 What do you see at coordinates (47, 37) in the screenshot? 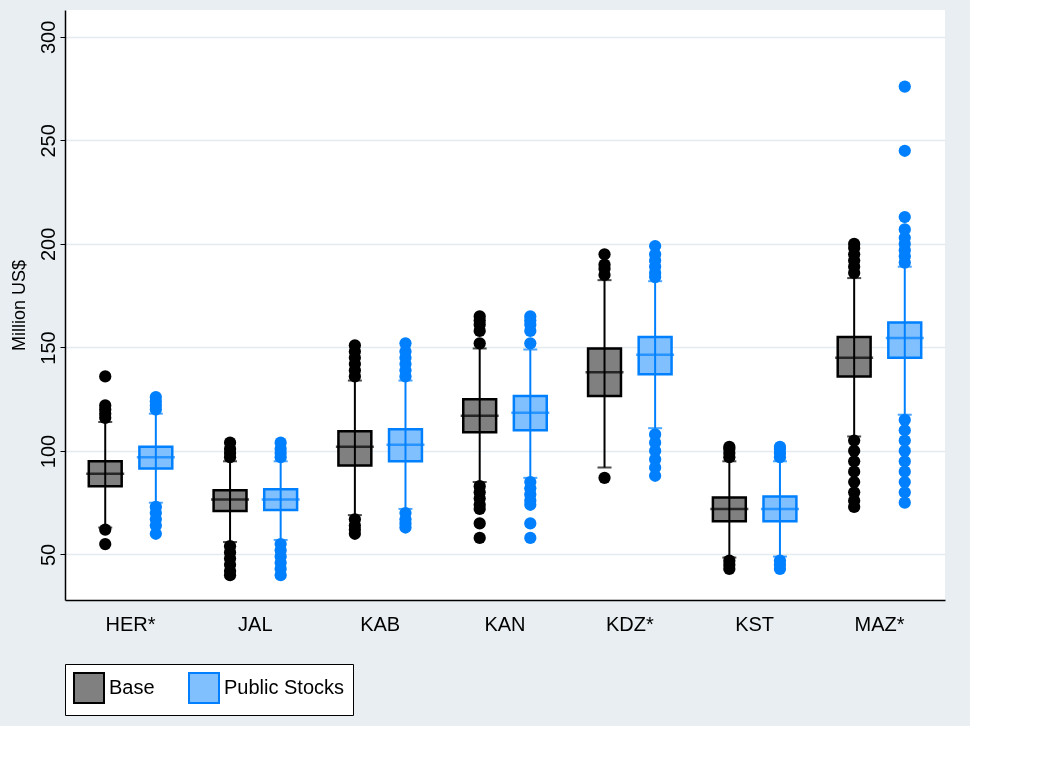
I see `y-tick-label: 300` at bounding box center [47, 37].